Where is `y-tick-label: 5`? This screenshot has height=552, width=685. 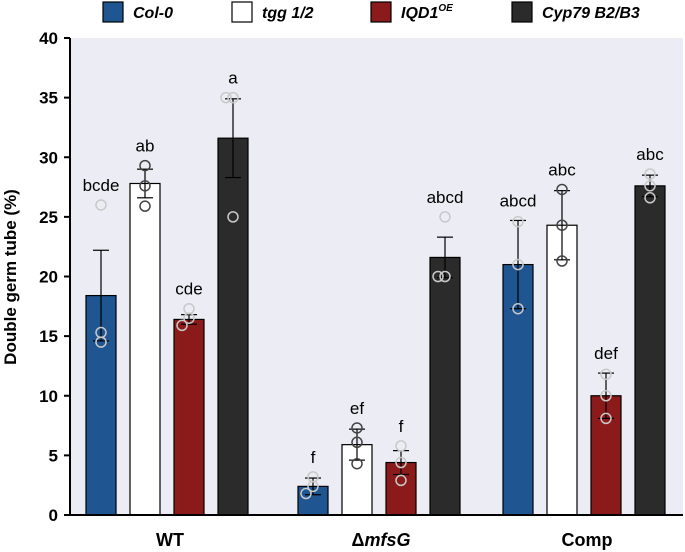
y-tick-label: 5 is located at coordinates (53, 455).